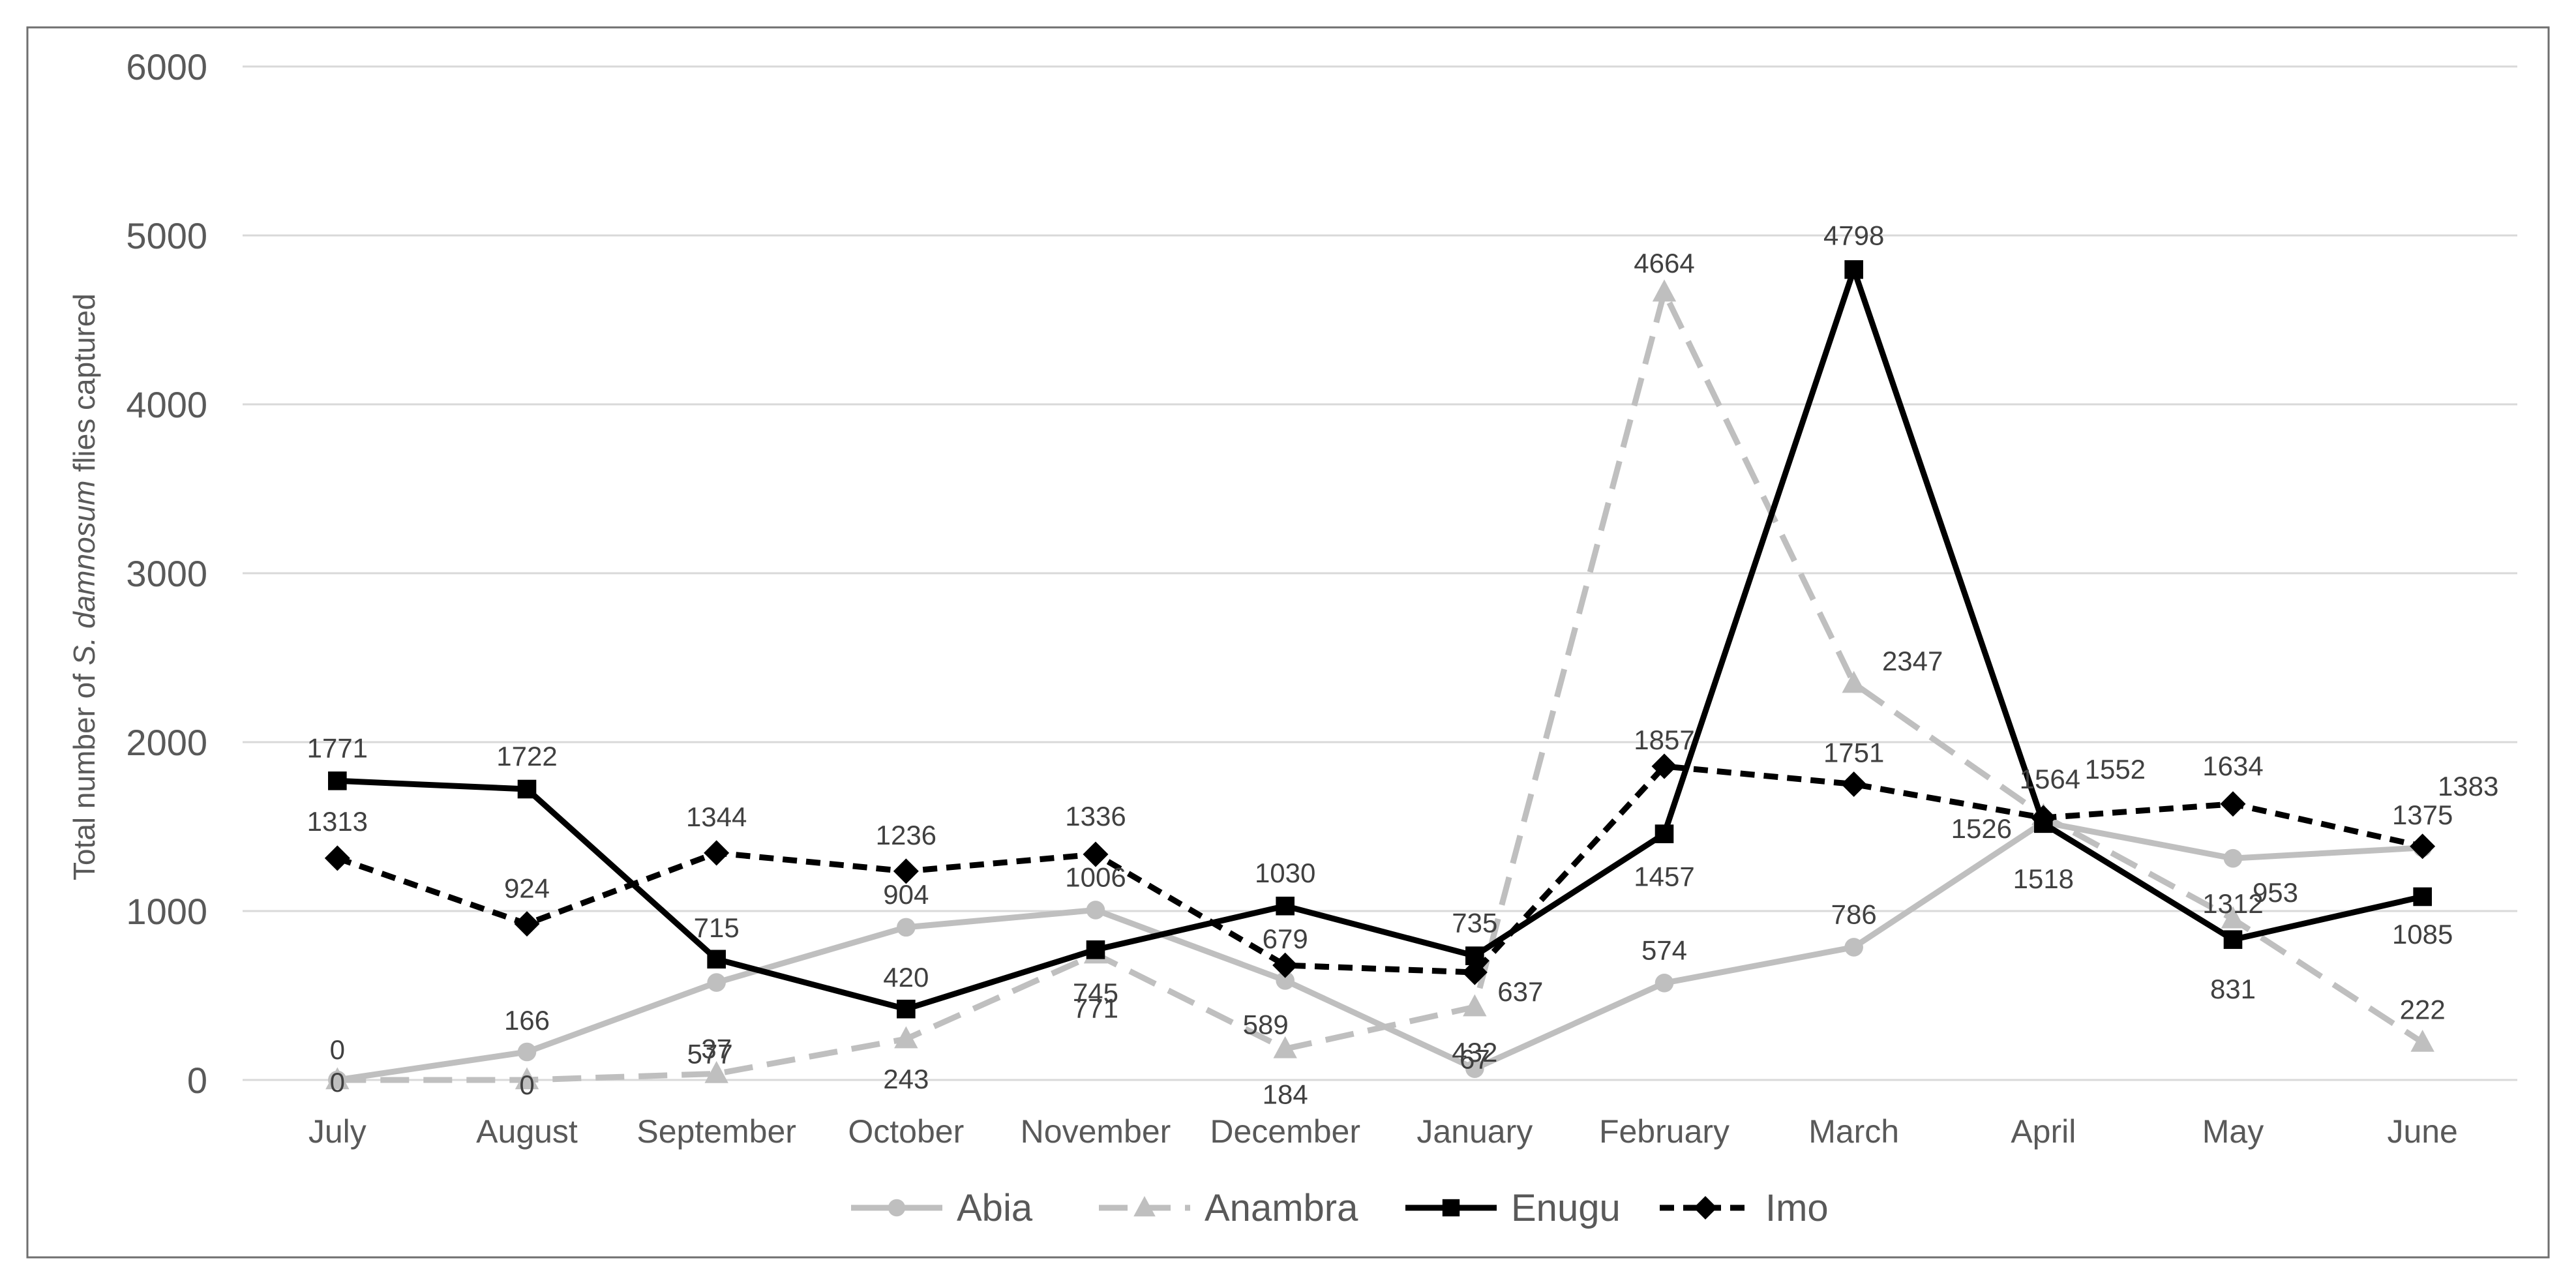  I want to click on data-label-anambra-december: 184, so click(1285, 1094).